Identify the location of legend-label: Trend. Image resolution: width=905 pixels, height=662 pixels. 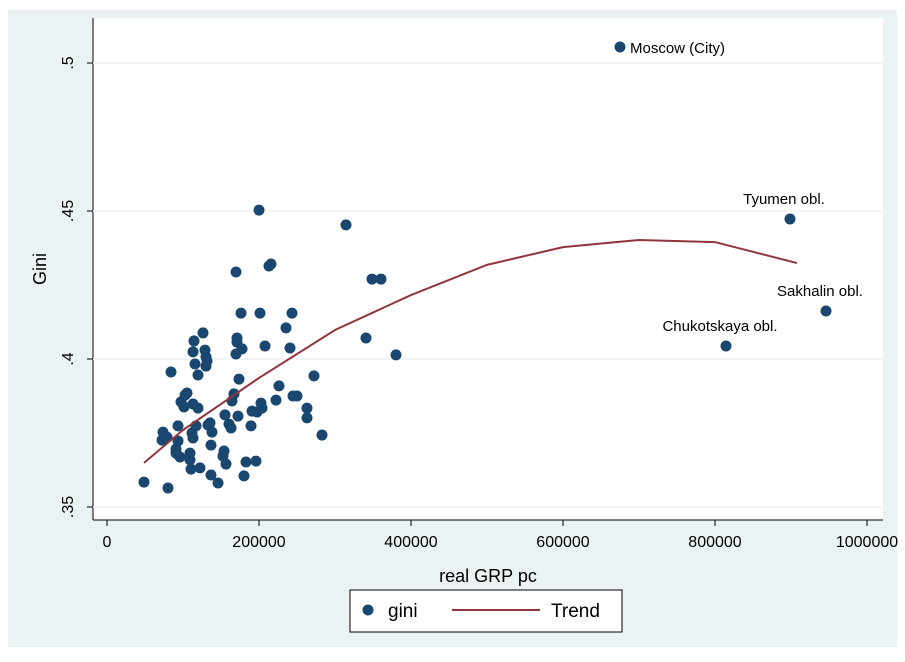
(575, 611).